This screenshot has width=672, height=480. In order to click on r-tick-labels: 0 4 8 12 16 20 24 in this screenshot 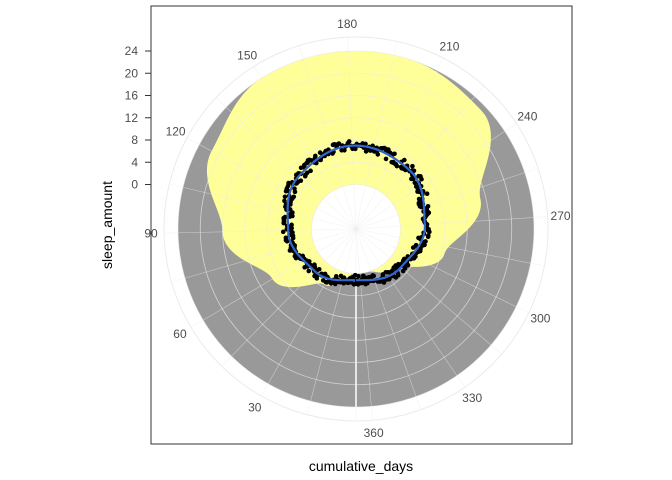, I will do `click(138, 118)`.